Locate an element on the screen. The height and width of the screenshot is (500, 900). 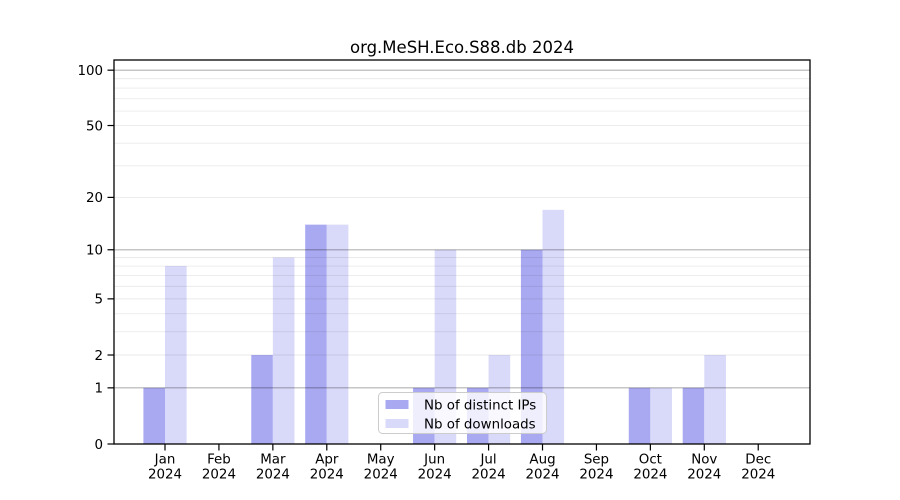
legend-label-distinct-ips: Nb of distinct IPs is located at coordinates (480, 406).